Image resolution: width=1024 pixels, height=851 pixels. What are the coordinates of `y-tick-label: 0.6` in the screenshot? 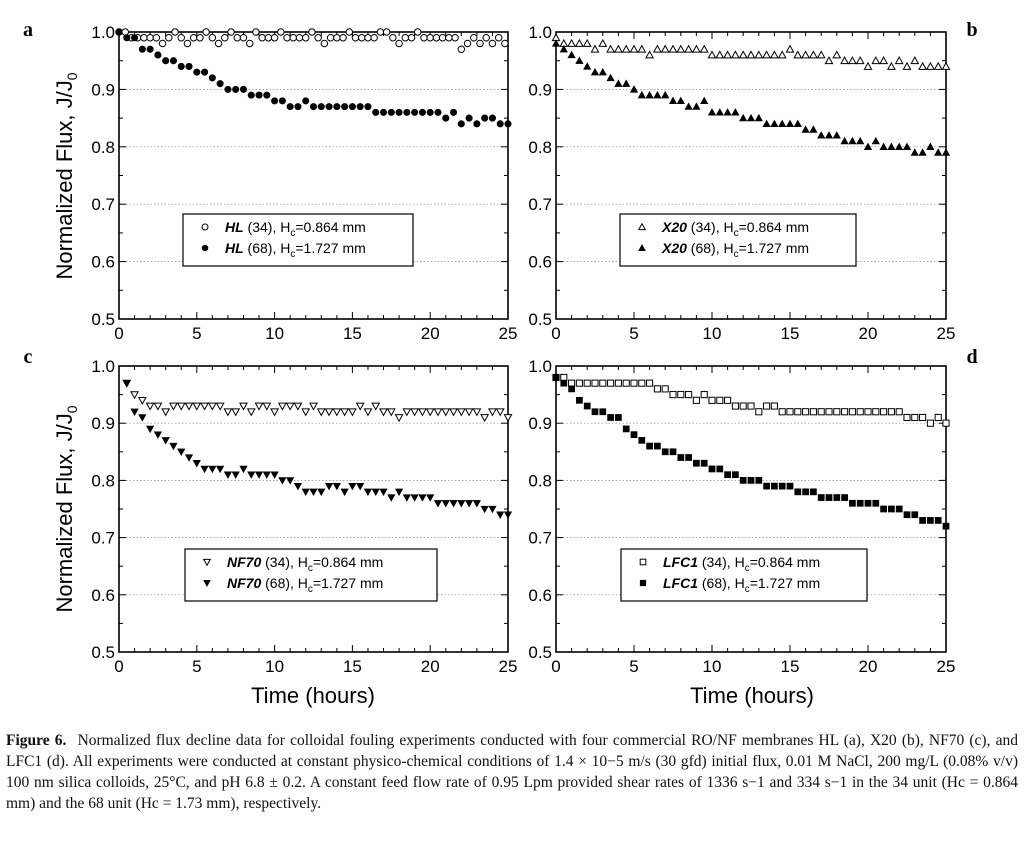 It's located at (103, 595).